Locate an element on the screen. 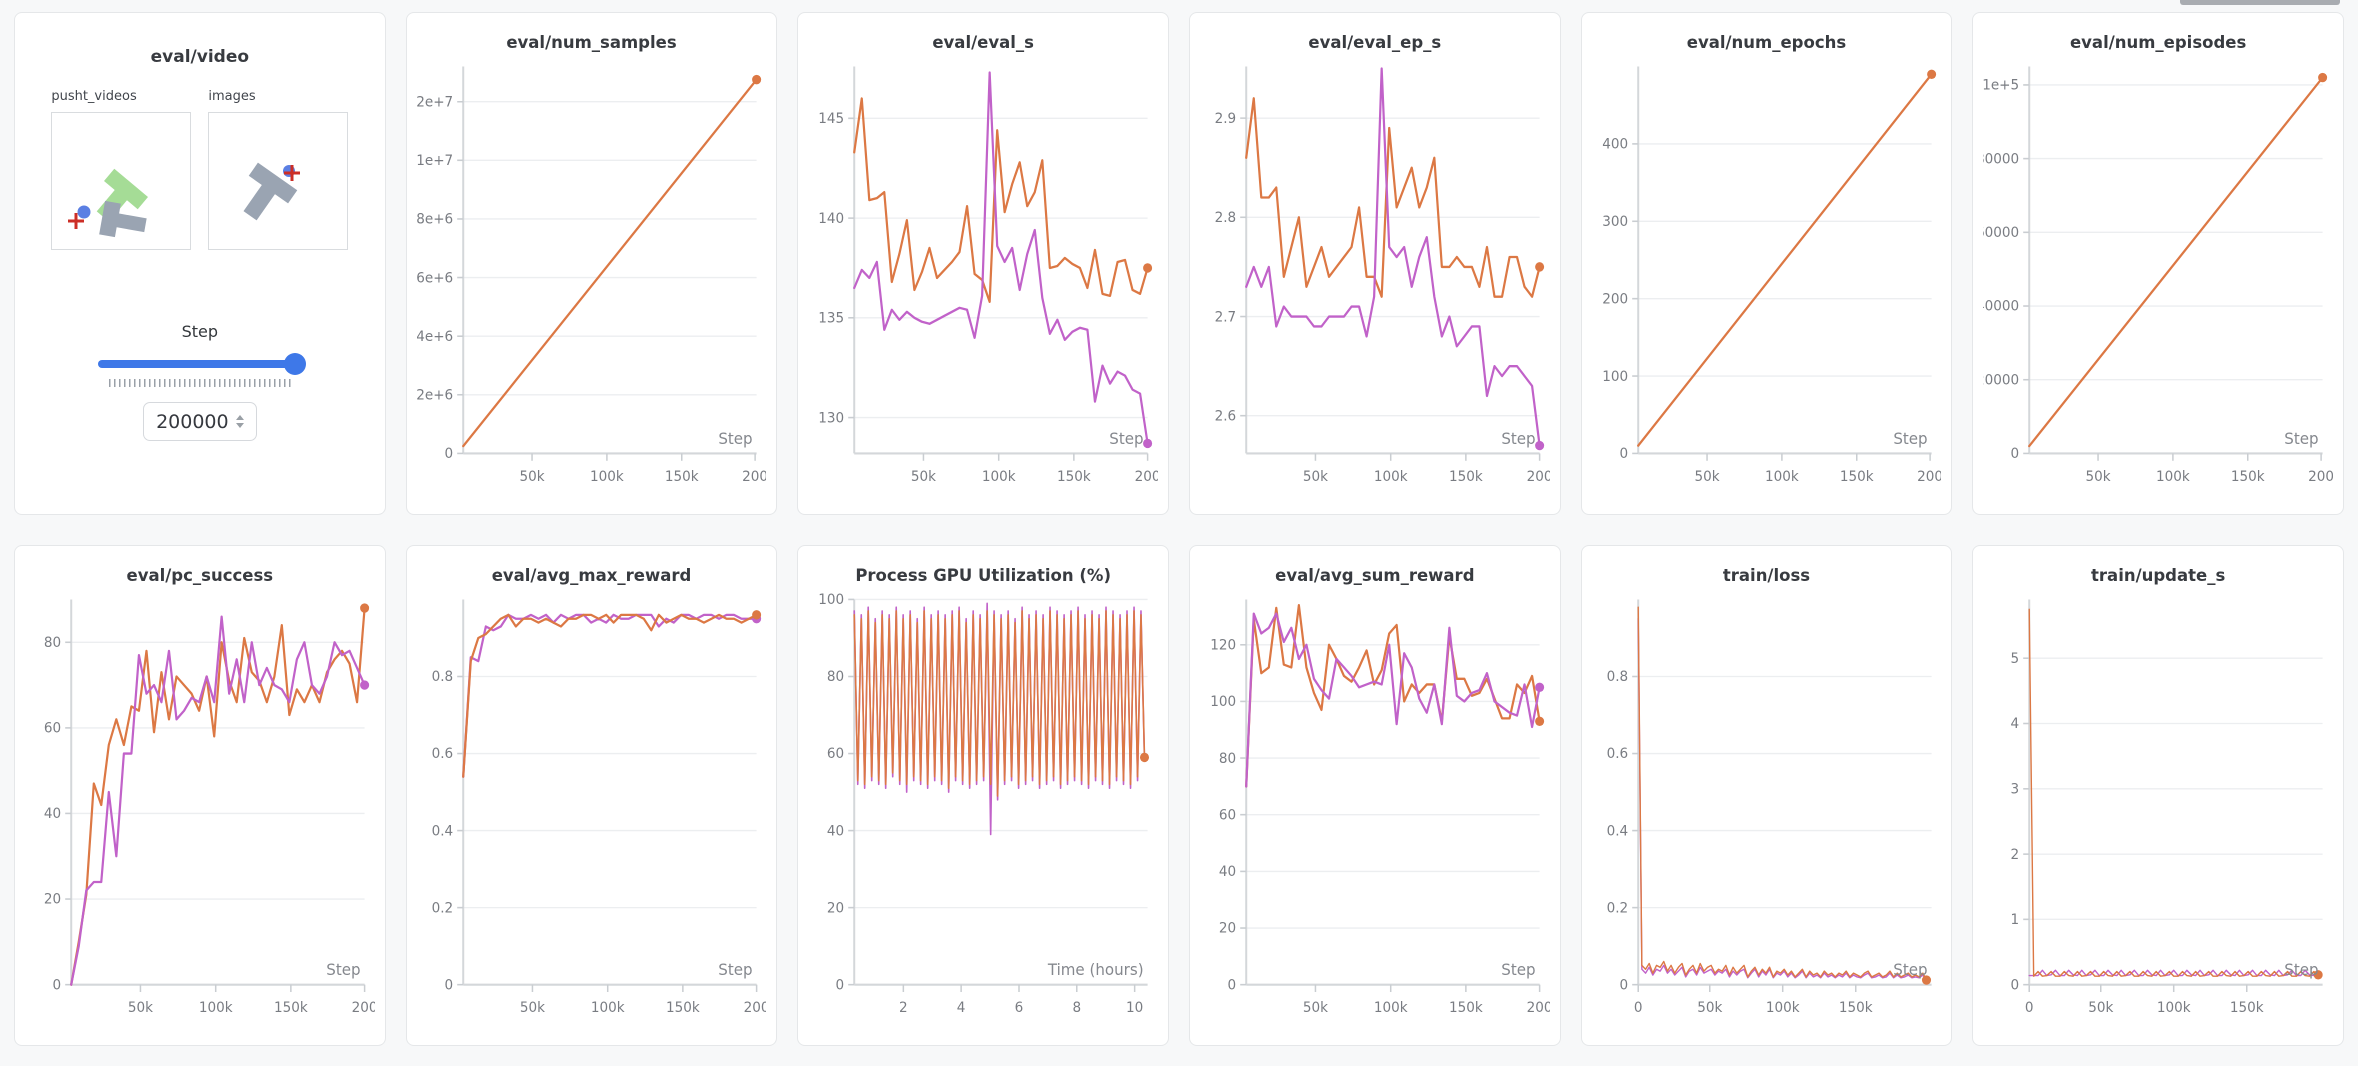 Image resolution: width=2358 pixels, height=1066 pixels. chart-canvas: 0 0.2 0.4 0.6 0.8 0 50k 100k 150k Step is located at coordinates (1767, 813).